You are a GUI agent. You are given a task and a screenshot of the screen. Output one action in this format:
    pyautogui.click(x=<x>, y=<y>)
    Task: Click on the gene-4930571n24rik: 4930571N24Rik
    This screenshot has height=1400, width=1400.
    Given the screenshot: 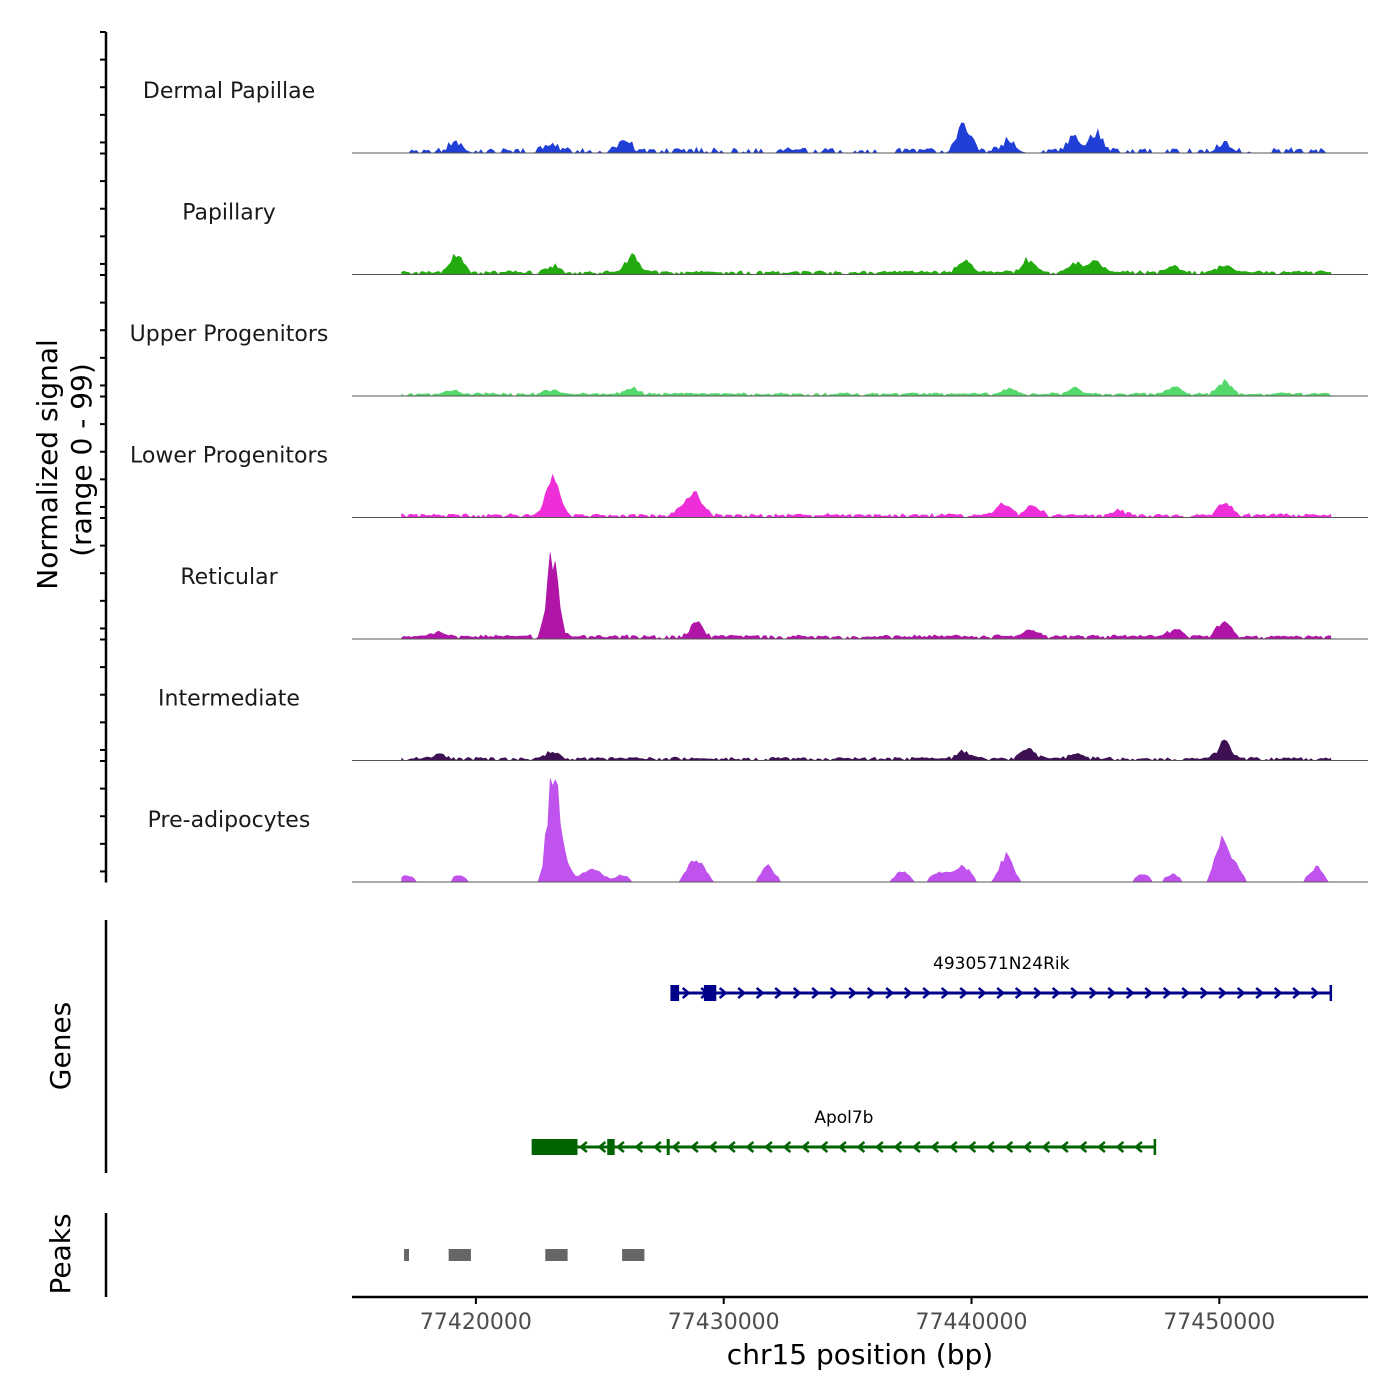 What is the action you would take?
    pyautogui.click(x=1001, y=977)
    